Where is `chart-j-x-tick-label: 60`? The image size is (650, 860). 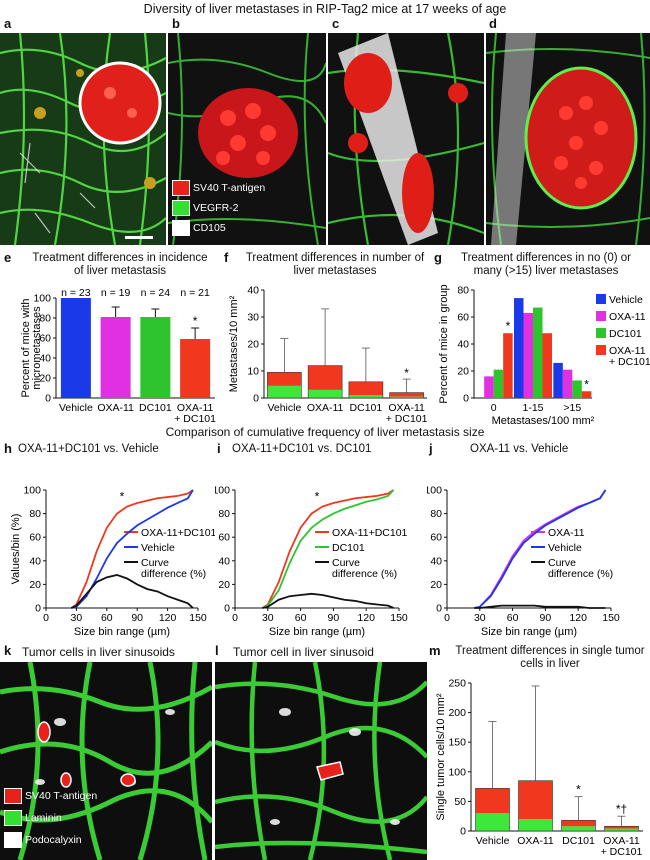
chart-j-x-tick-label: 60 is located at coordinates (513, 618).